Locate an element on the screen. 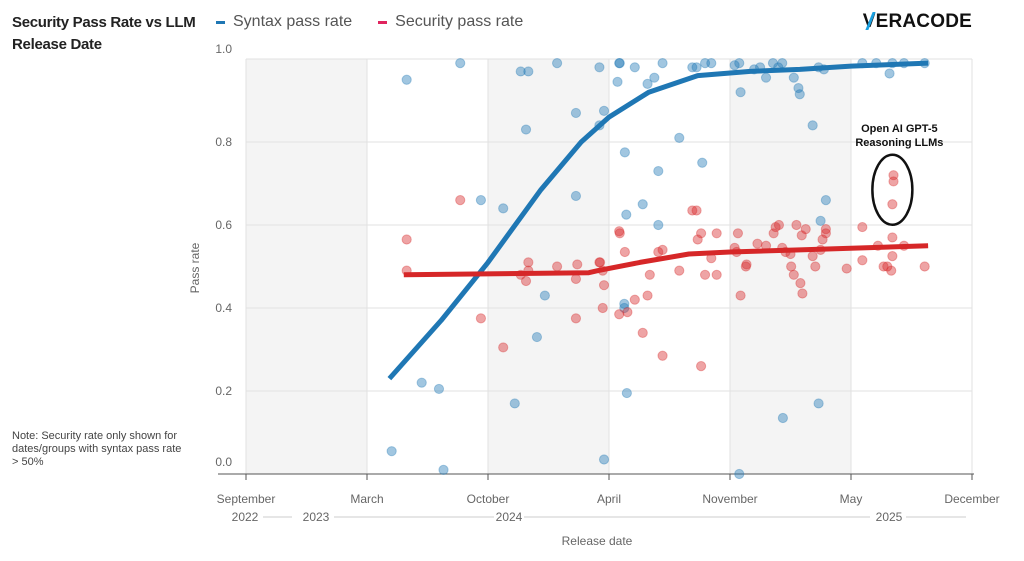 The width and height of the screenshot is (1024, 561). annotation-text-line2: Reasoning LLMs is located at coordinates (899, 143).